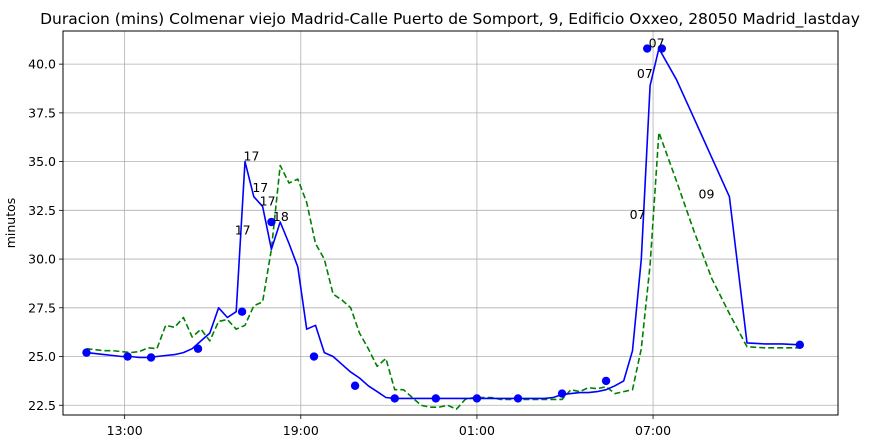 The width and height of the screenshot is (895, 441). I want to click on x-tick-label: 01:00, so click(477, 430).